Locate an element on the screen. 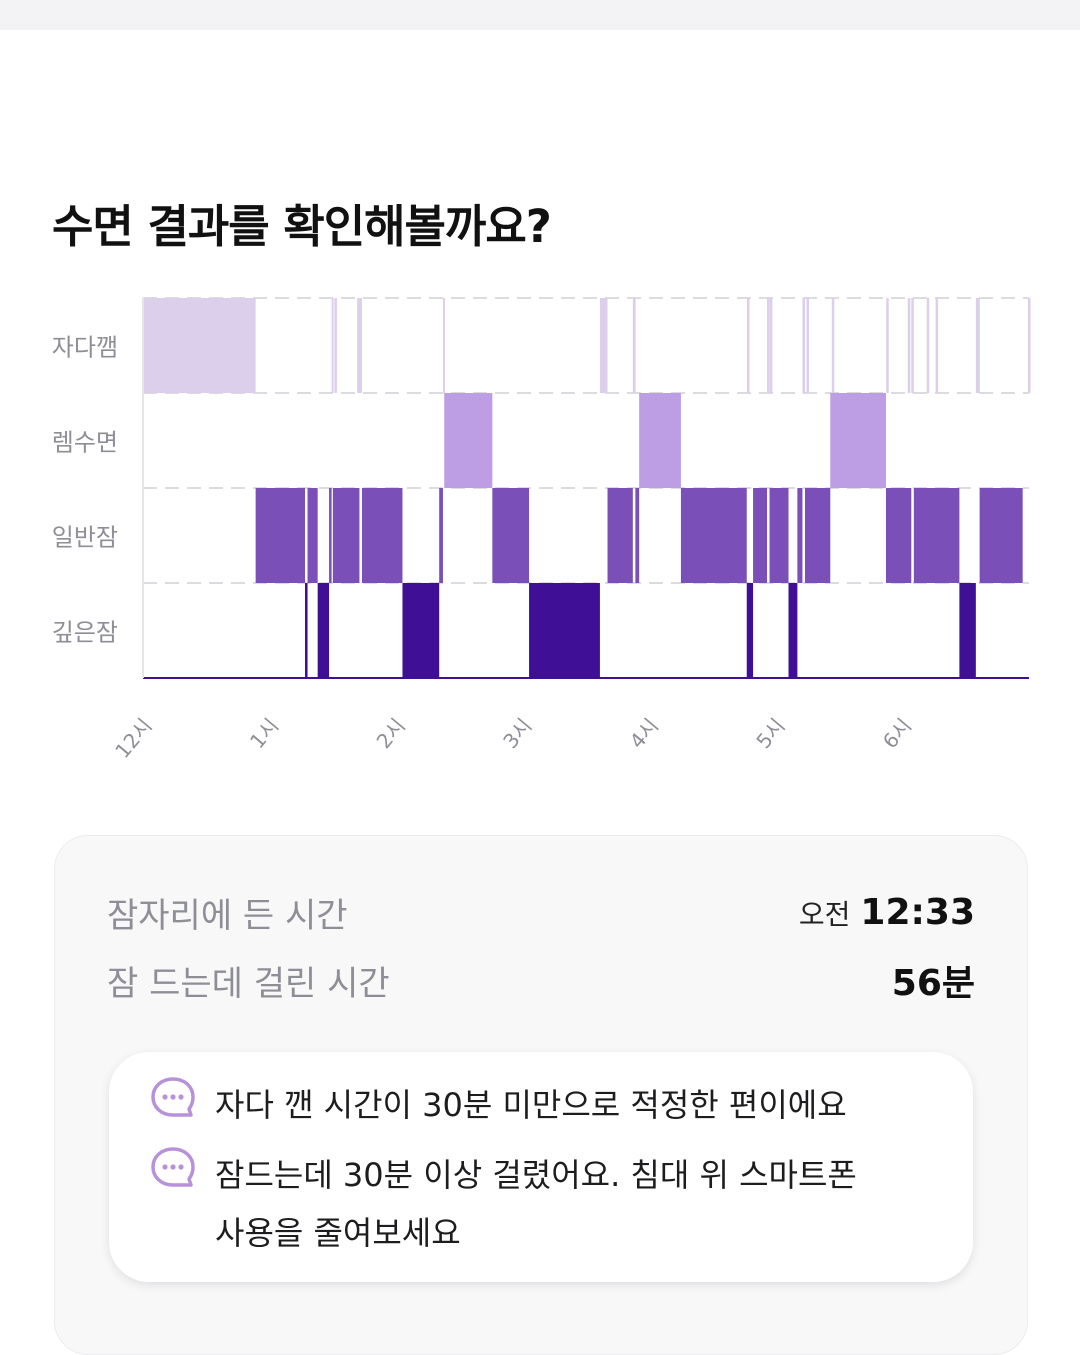 This screenshot has width=1080, height=1355. x-tick-label: 12시 is located at coordinates (133, 738).